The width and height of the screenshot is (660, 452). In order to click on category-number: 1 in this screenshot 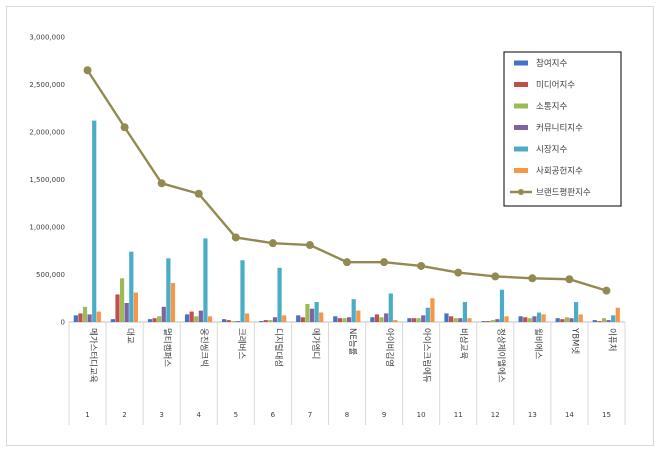, I will do `click(87, 415)`.